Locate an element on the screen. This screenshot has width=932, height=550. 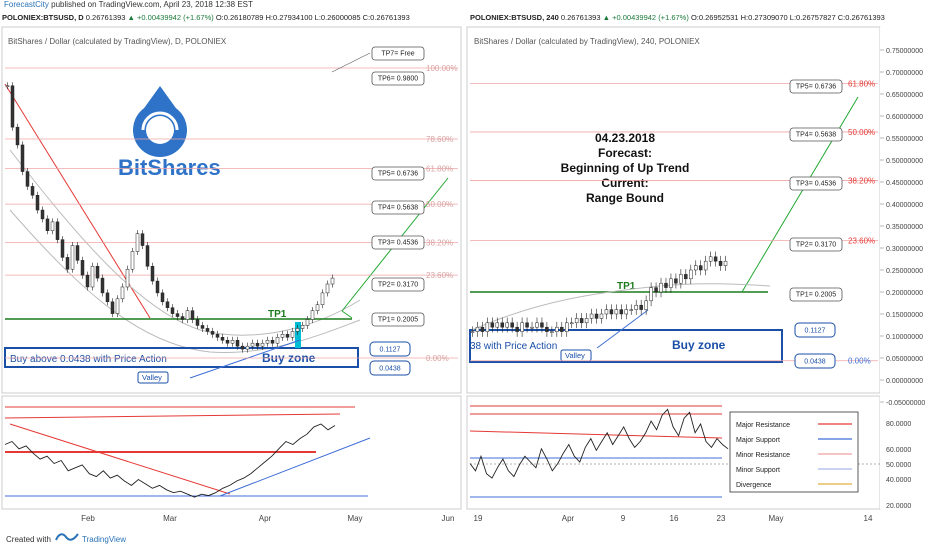
legend-label: Major Support is located at coordinates (758, 440).